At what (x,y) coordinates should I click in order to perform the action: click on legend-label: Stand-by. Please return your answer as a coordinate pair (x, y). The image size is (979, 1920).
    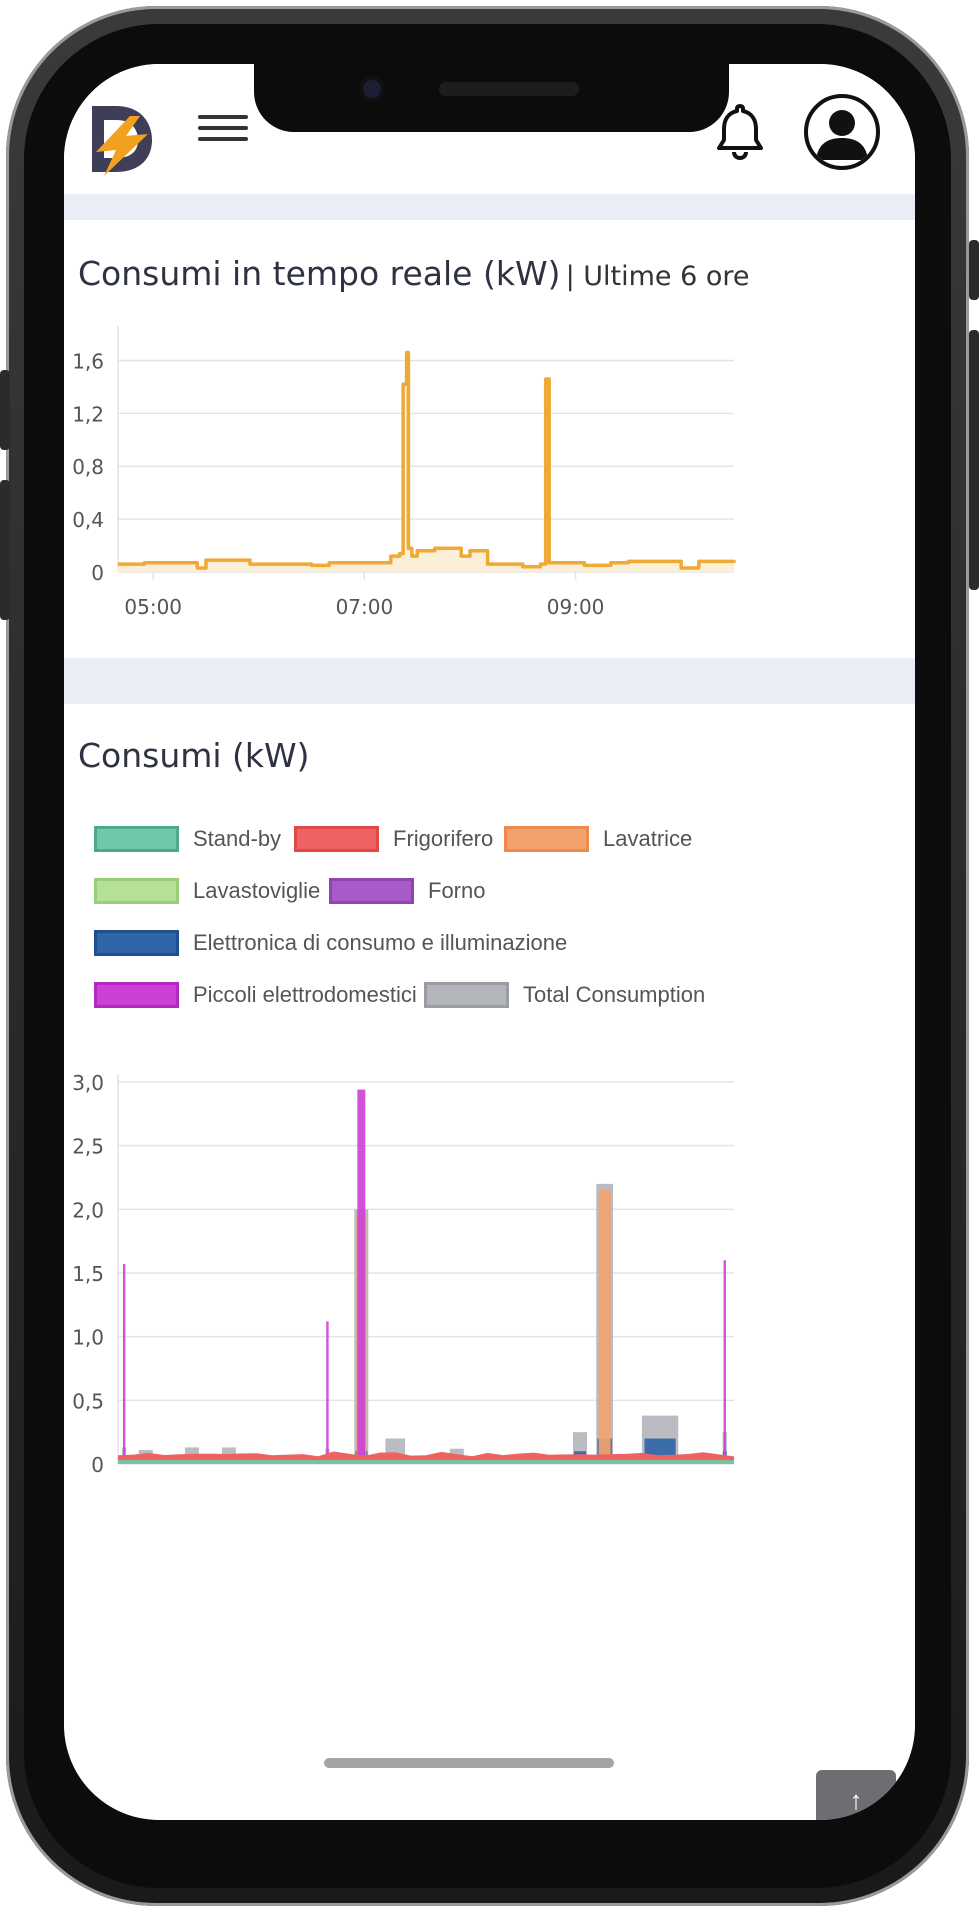
    Looking at the image, I should click on (237, 838).